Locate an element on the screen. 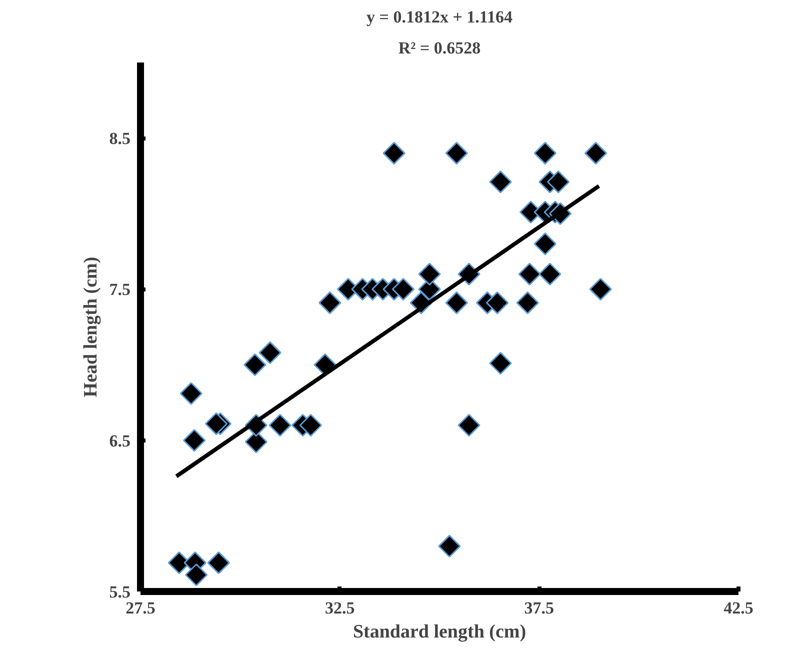 The height and width of the screenshot is (653, 808). text: R² = 0.6528 is located at coordinates (439, 48).